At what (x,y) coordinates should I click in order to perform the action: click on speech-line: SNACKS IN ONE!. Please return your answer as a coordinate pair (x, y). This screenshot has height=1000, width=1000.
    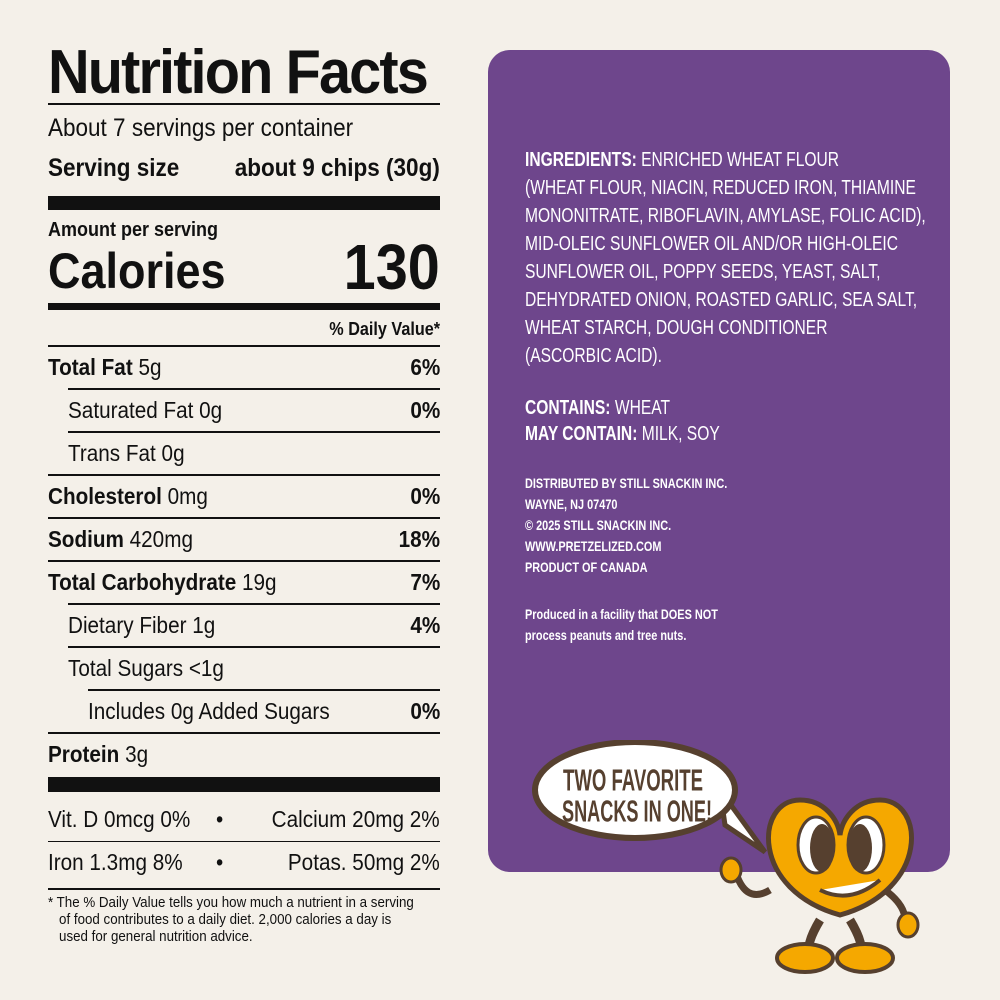
    Looking at the image, I should click on (637, 811).